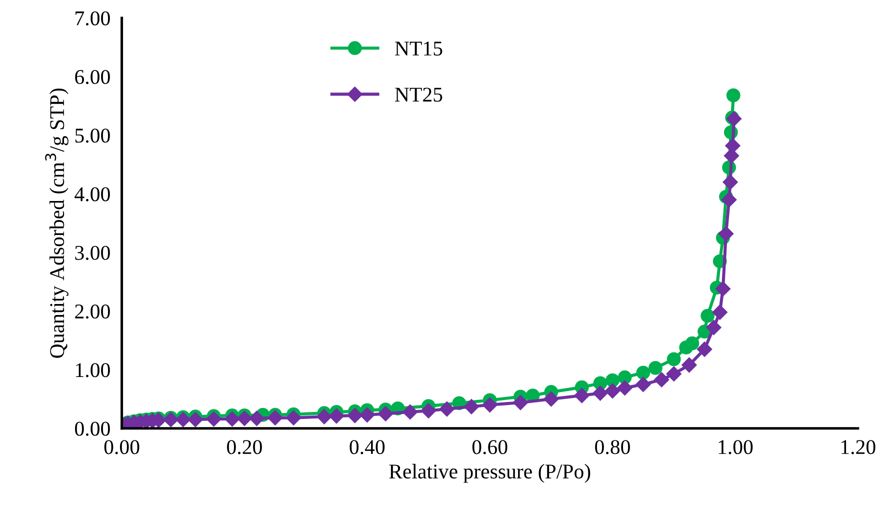  Describe the element at coordinates (92, 311) in the screenshot. I see `y-tick-label: 2.00` at that location.